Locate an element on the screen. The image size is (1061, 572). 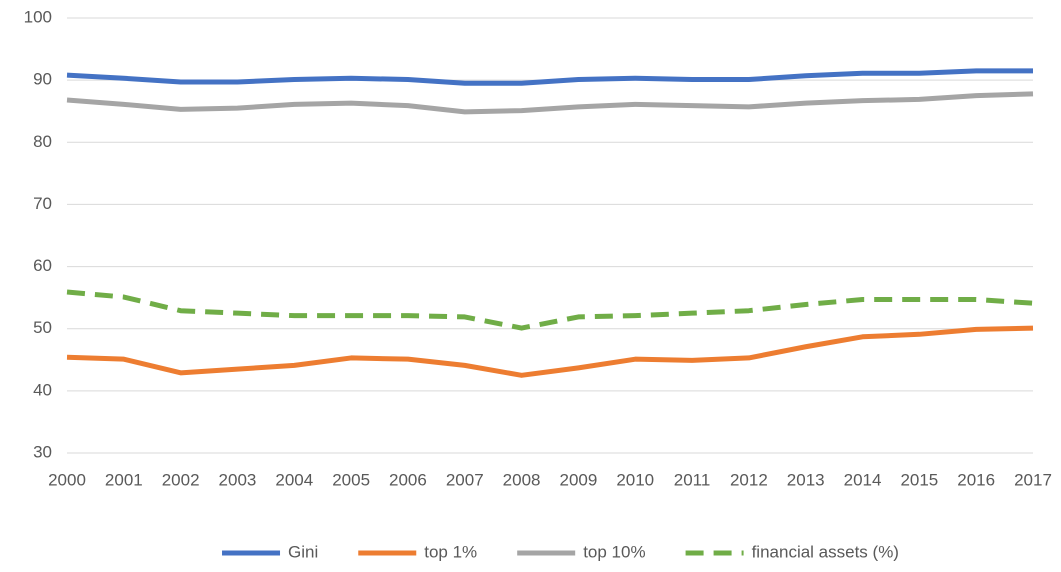
x-tick-label: 2006 is located at coordinates (408, 479).